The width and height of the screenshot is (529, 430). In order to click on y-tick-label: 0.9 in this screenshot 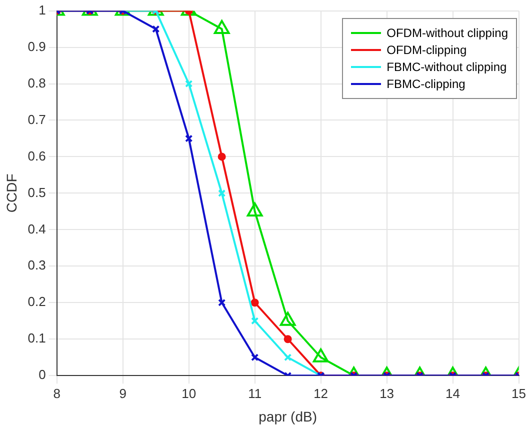, I will do `click(37, 46)`.